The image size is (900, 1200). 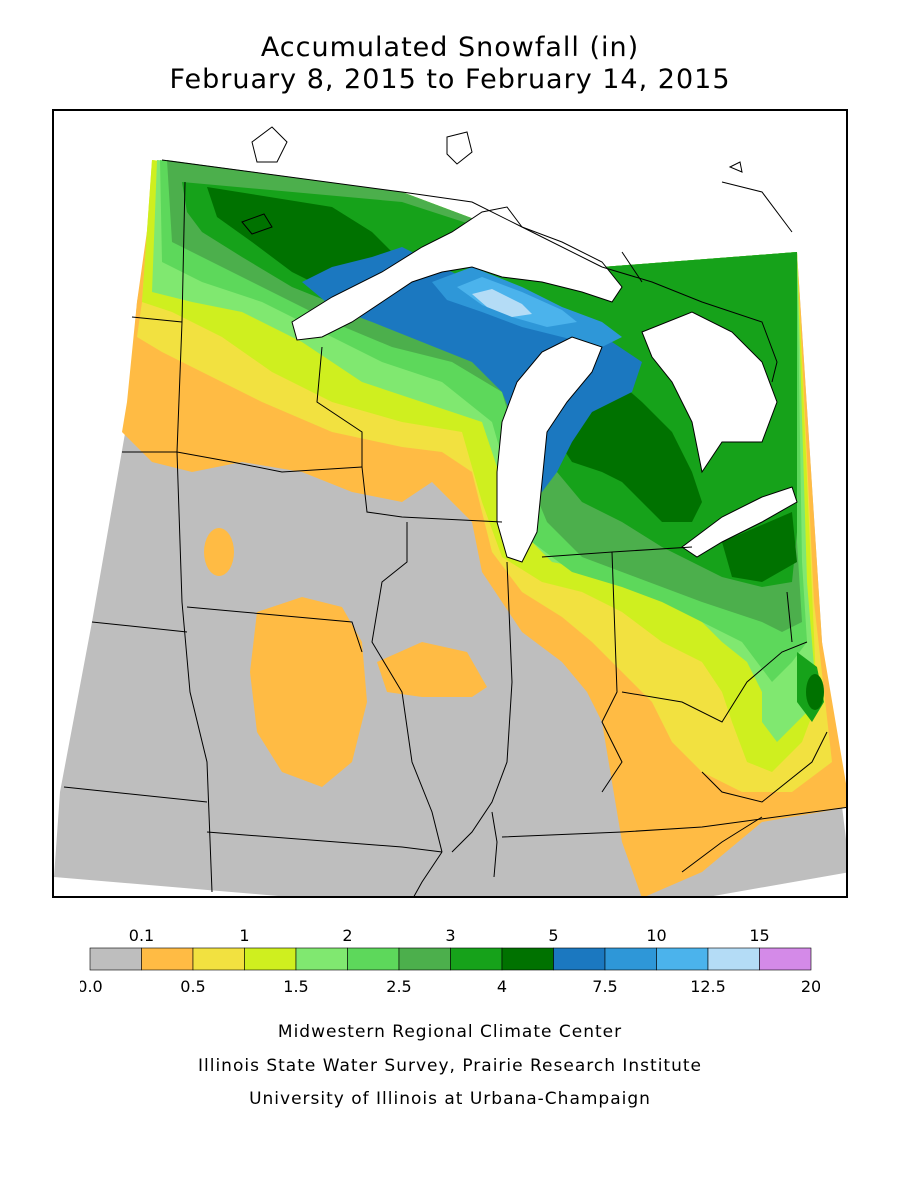 What do you see at coordinates (398, 986) in the screenshot?
I see `legend-bottom-label: 2.5` at bounding box center [398, 986].